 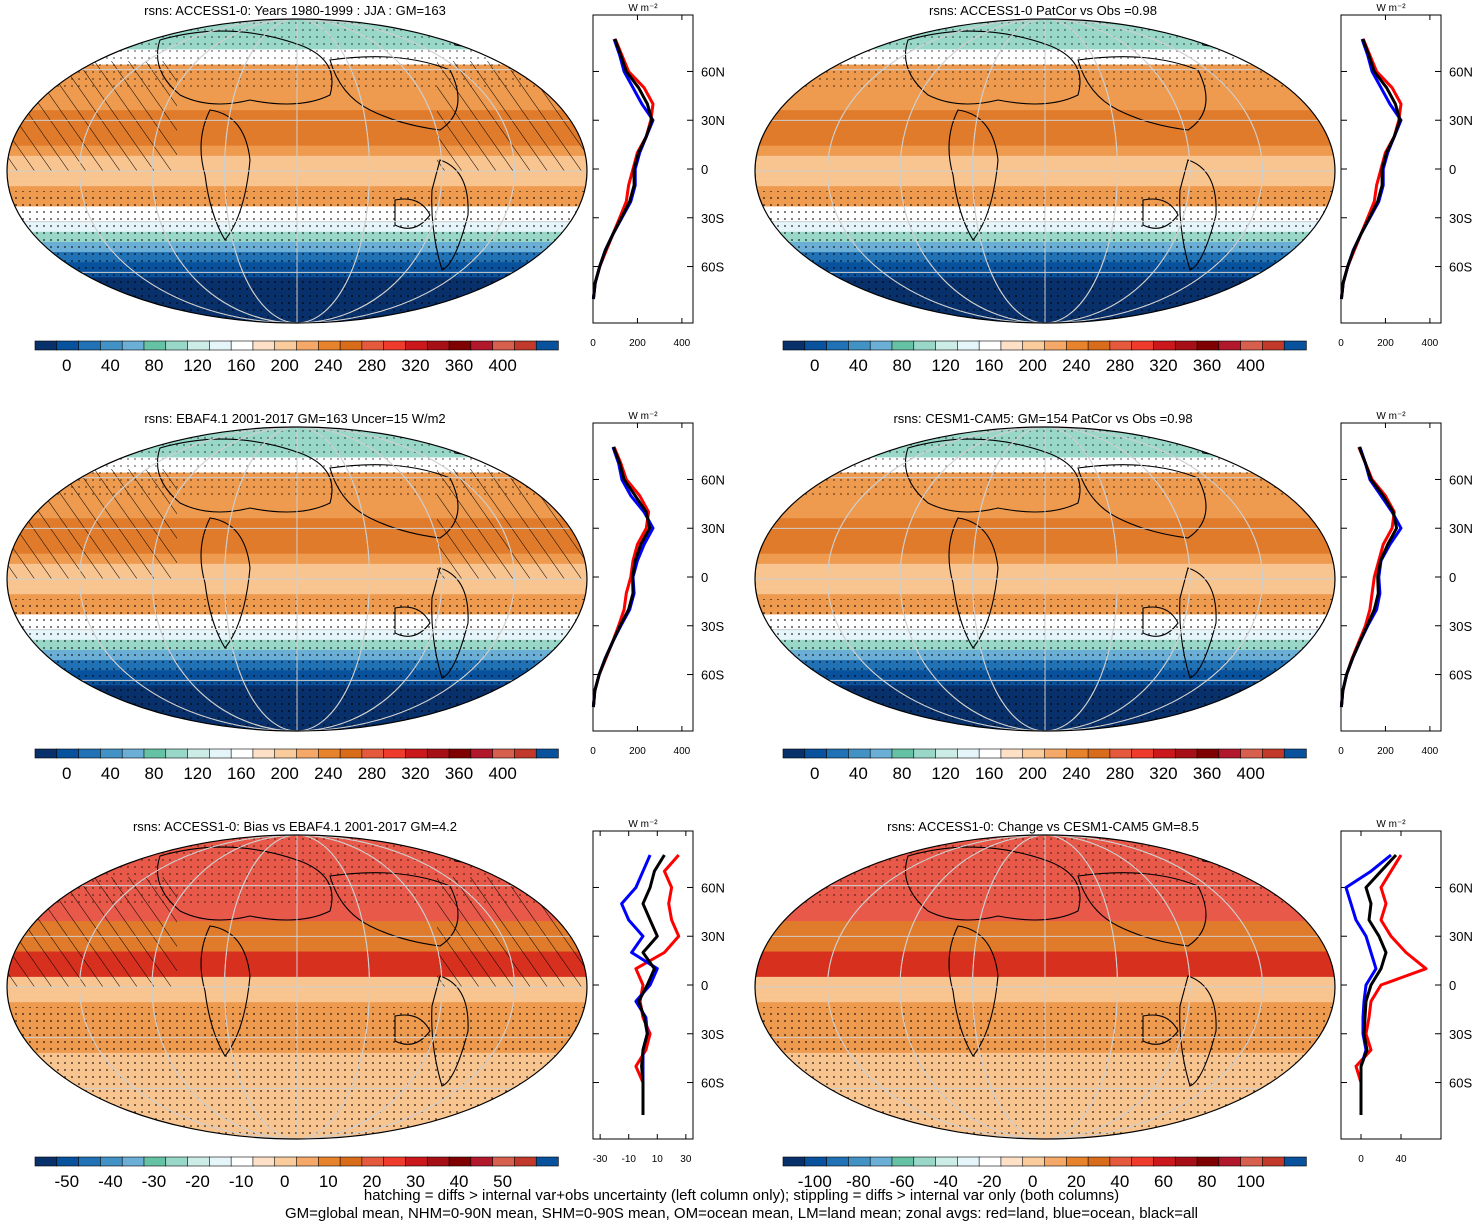 I want to click on x-tick-label: 10, so click(x=658, y=1159).